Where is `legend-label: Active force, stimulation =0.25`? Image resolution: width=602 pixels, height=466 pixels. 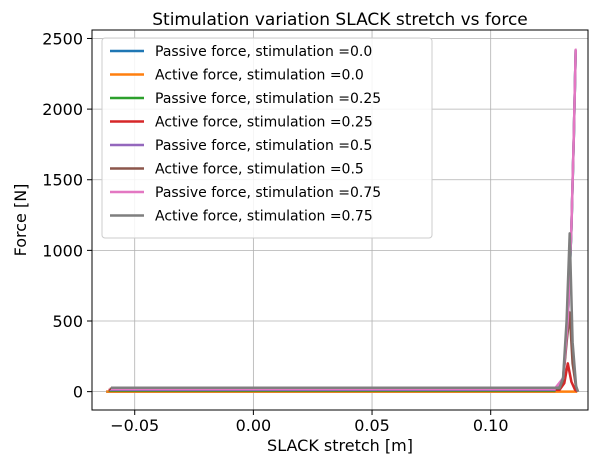
legend-label: Active force, stimulation =0.25 is located at coordinates (264, 123).